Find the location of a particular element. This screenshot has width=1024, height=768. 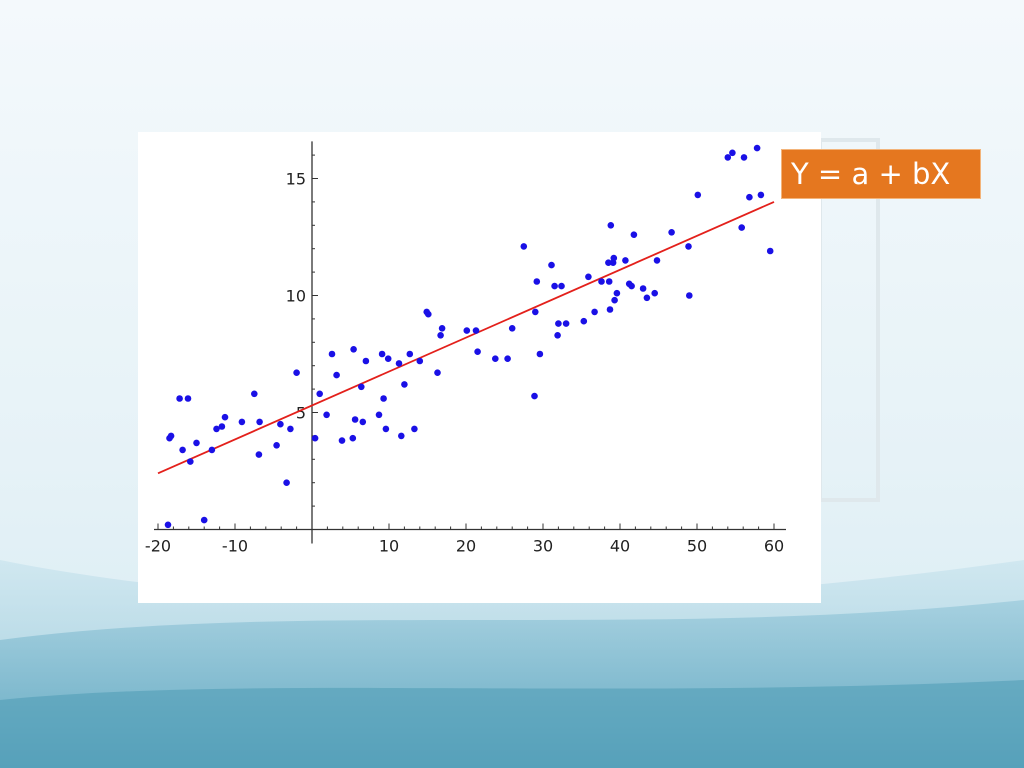

x-tick-label: 10 is located at coordinates (389, 546).